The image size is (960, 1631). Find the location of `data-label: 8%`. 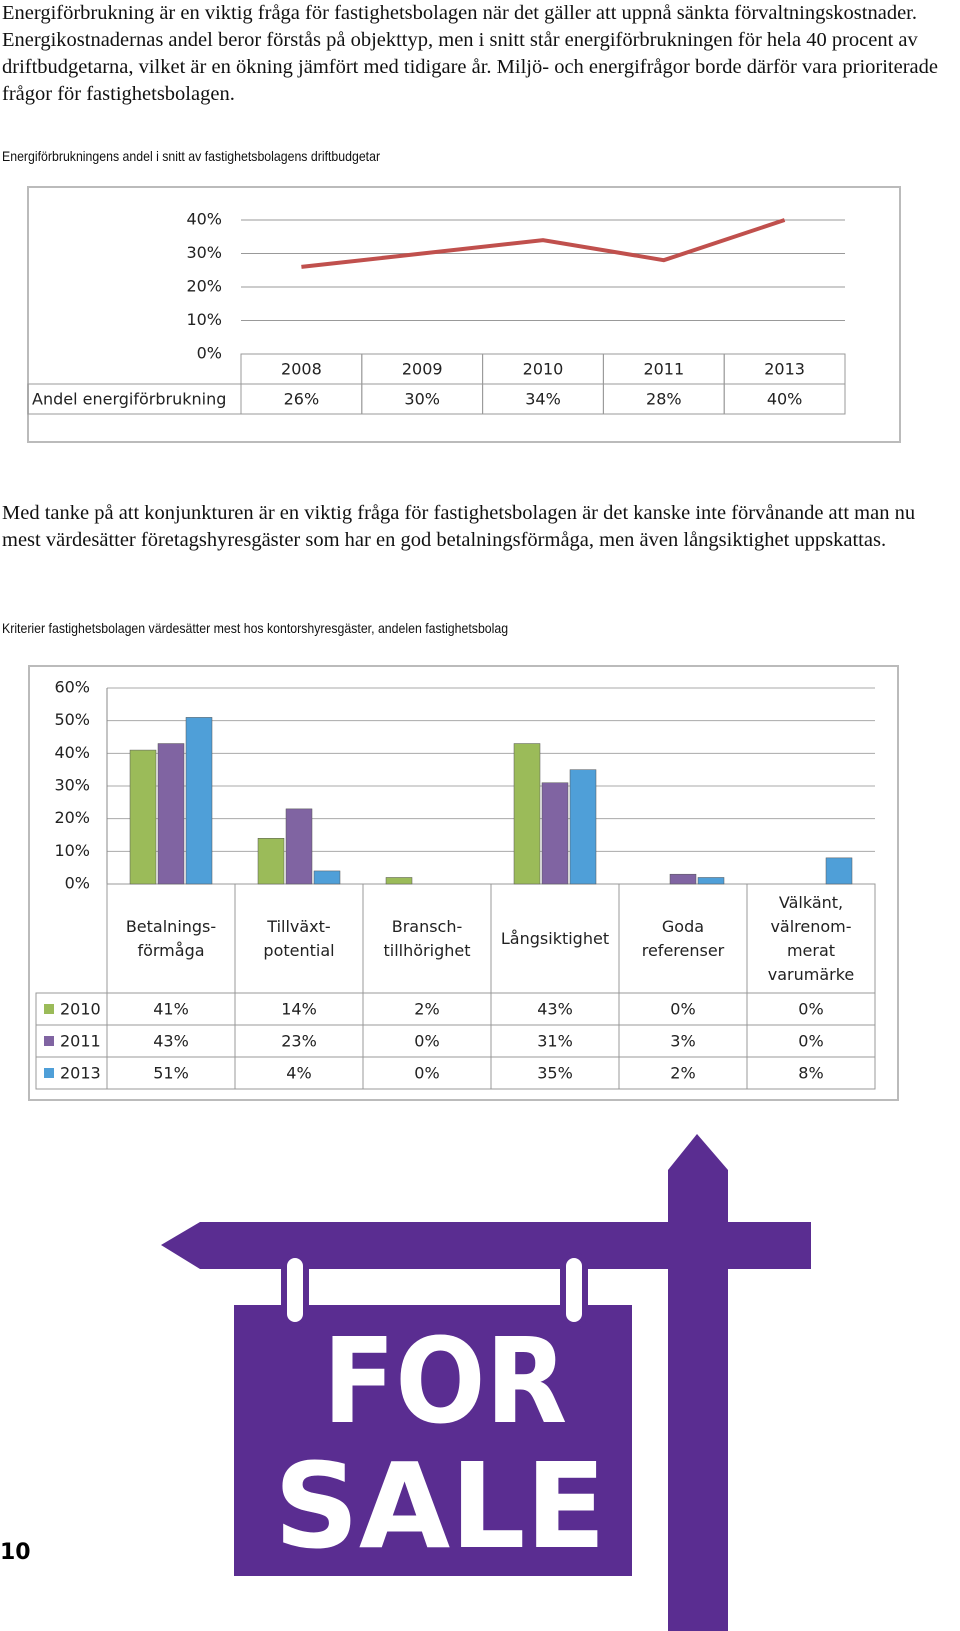

data-label: 8% is located at coordinates (810, 1073).